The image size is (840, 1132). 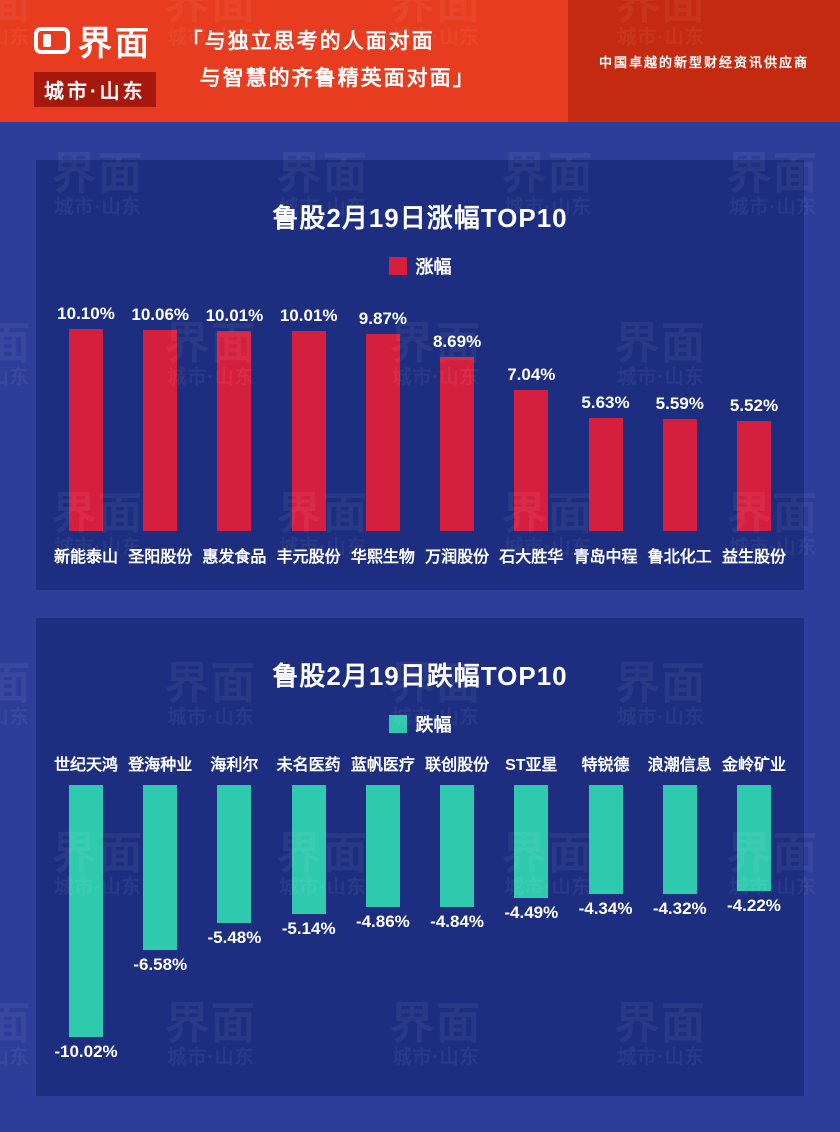 I want to click on bar-value-label: -6.58%, so click(x=160, y=964).